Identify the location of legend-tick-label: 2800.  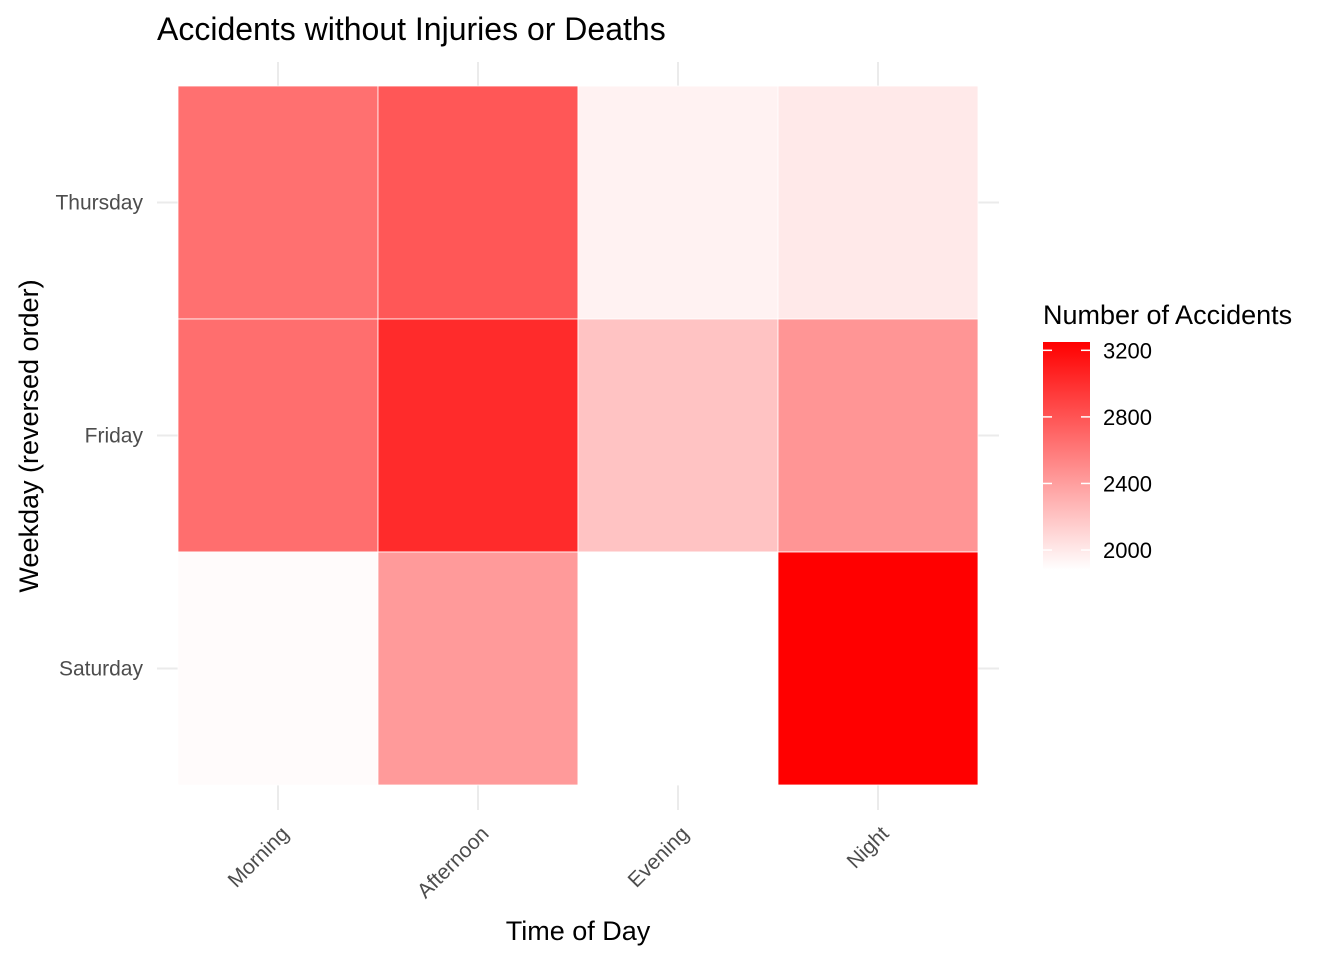
(1127, 417).